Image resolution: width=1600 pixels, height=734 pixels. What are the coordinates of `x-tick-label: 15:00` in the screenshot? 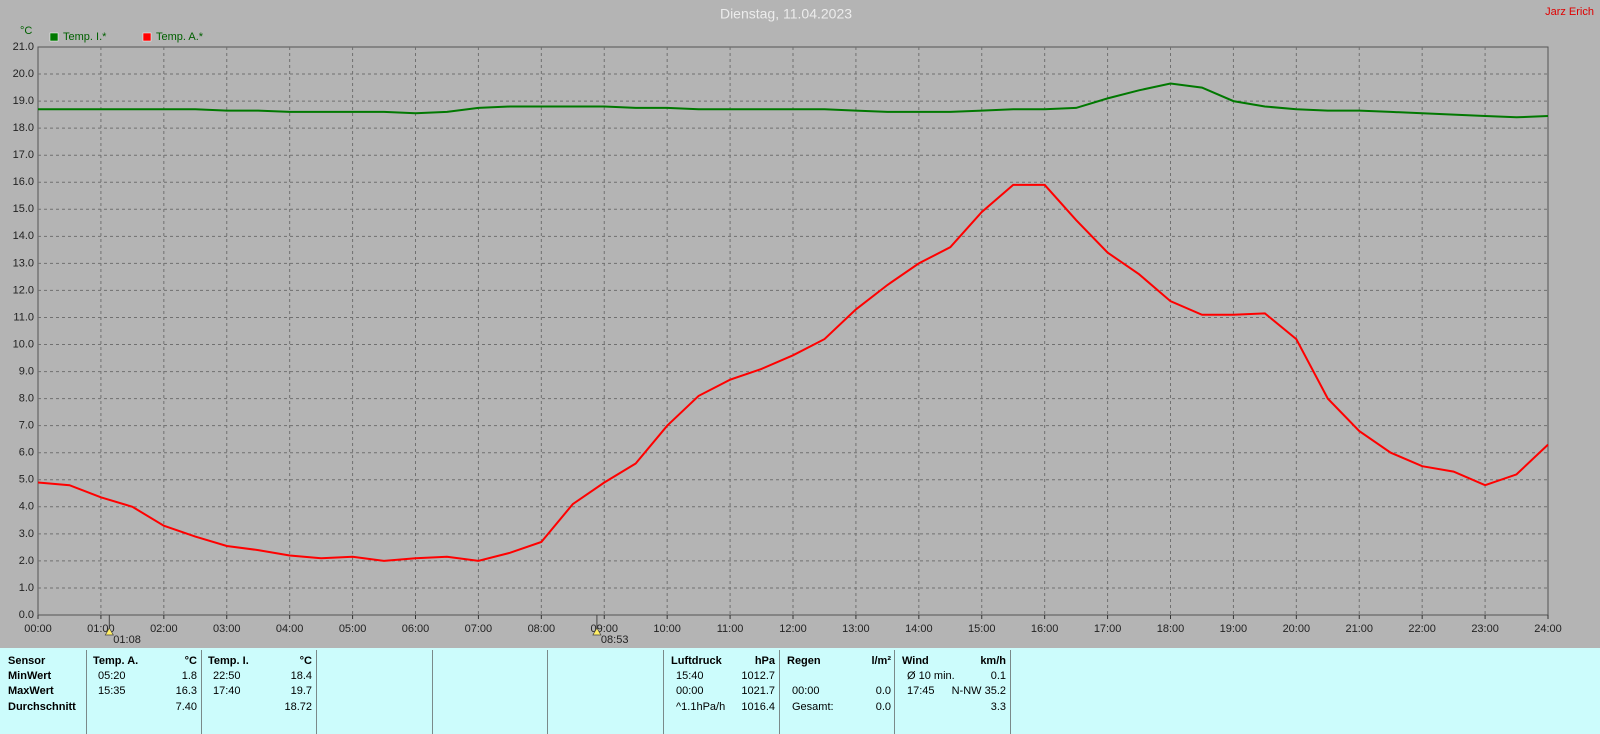 It's located at (982, 629).